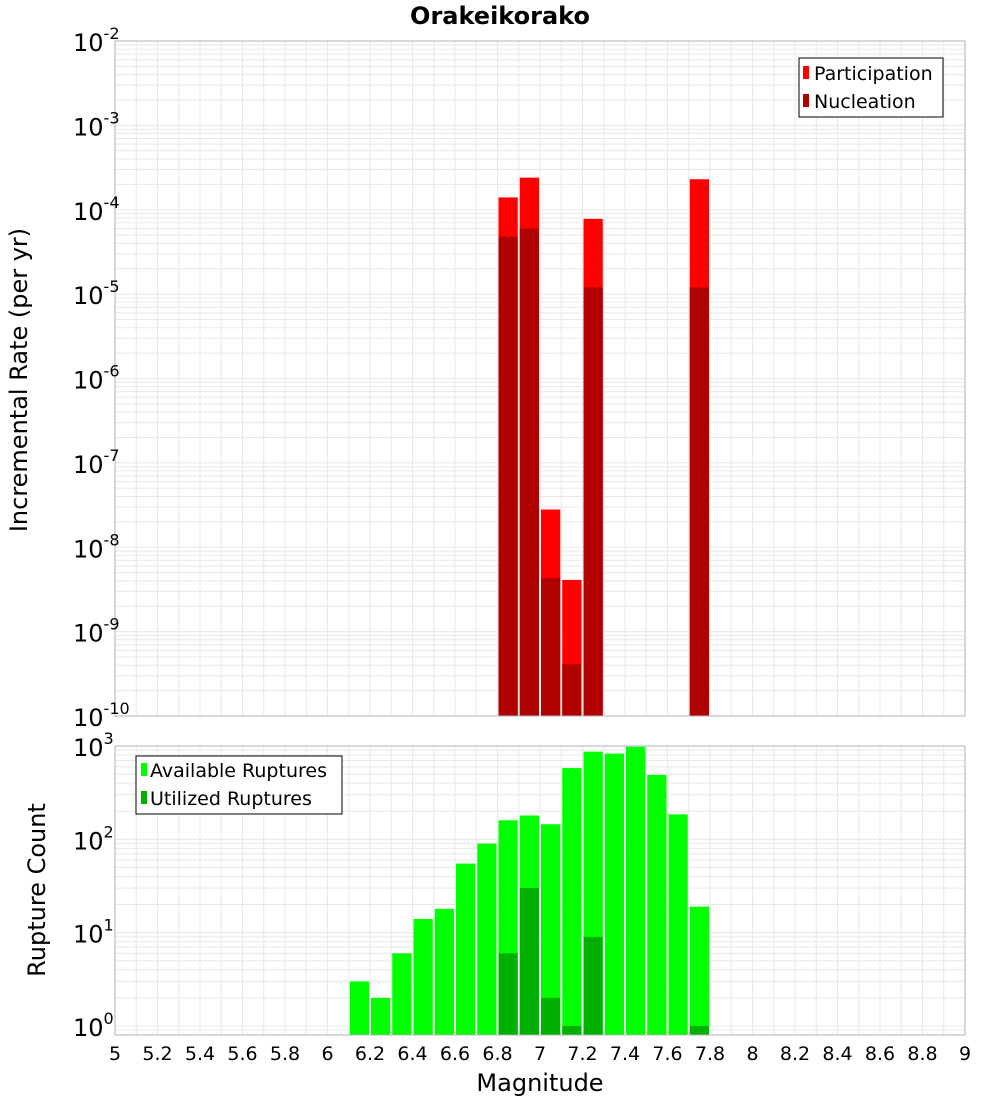 The image size is (1000, 1100). I want to click on rupture-y-tick-label: 10⁰, so click(93, 1025).